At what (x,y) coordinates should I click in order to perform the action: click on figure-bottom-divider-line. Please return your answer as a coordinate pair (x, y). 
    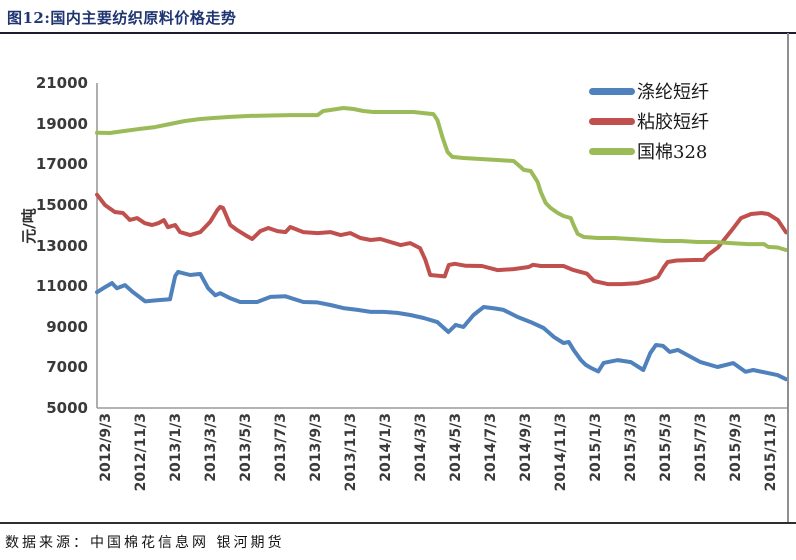
    Looking at the image, I should click on (398, 523).